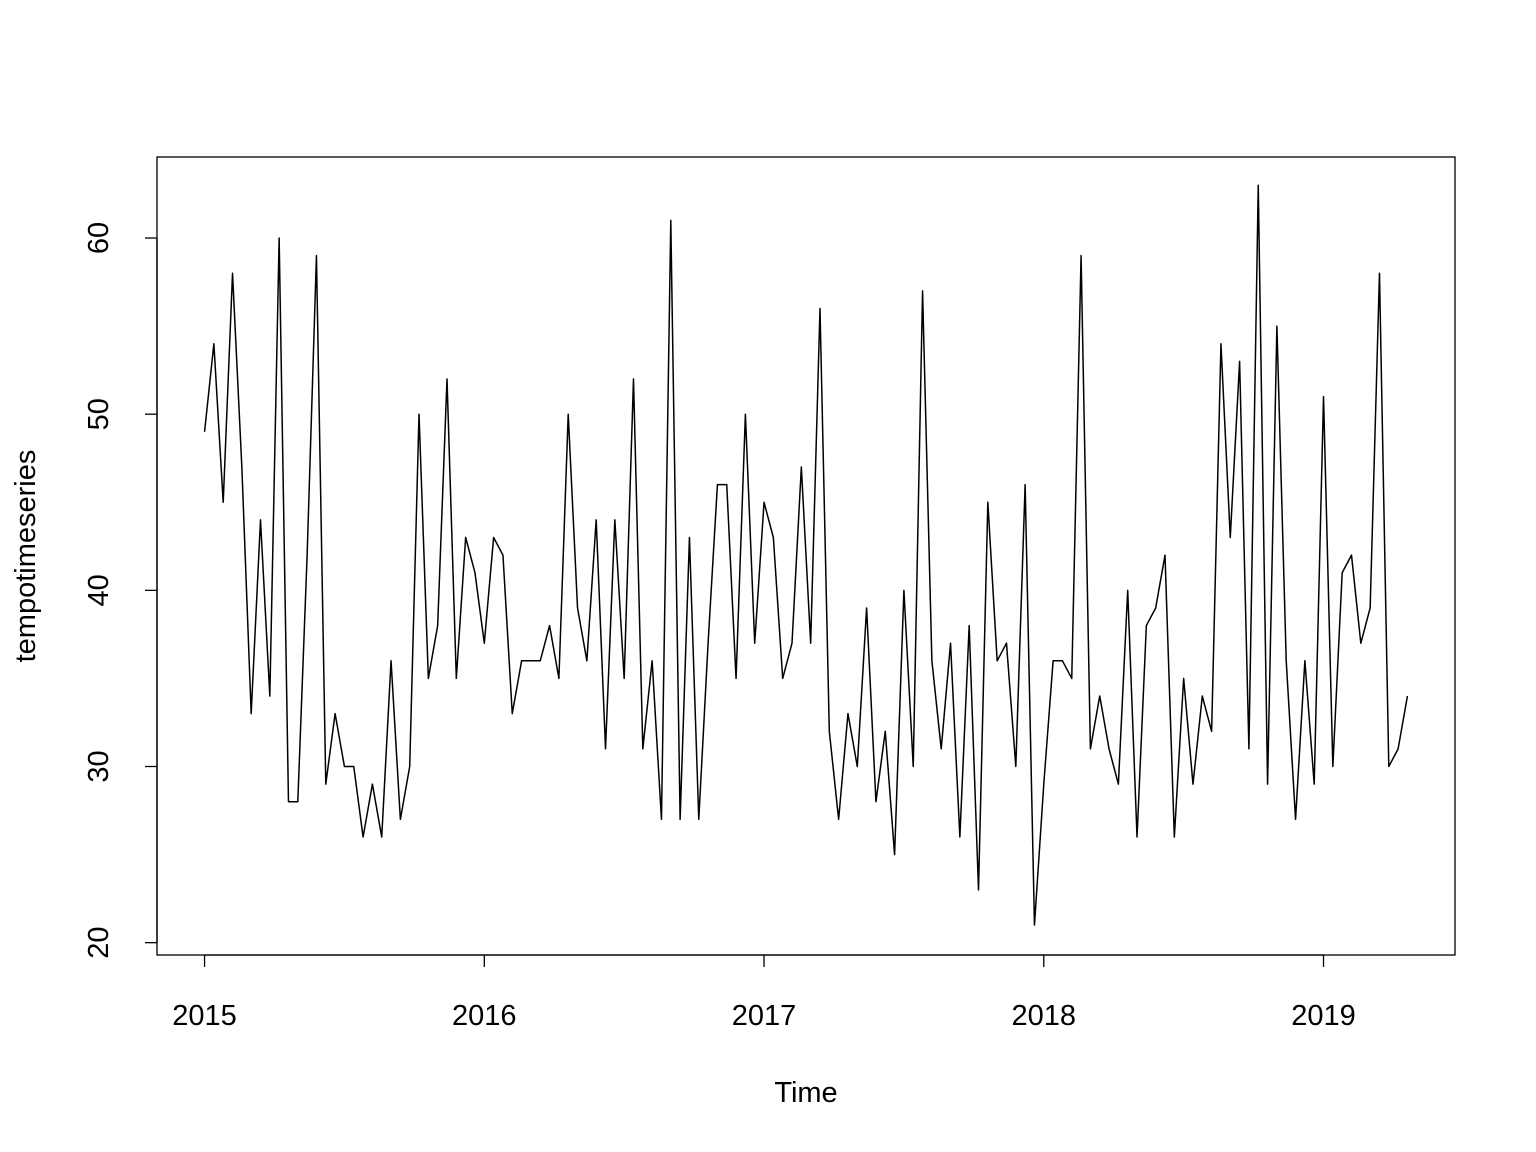 The width and height of the screenshot is (1536, 1152). Describe the element at coordinates (99, 414) in the screenshot. I see `y-tick-label: 50` at that location.